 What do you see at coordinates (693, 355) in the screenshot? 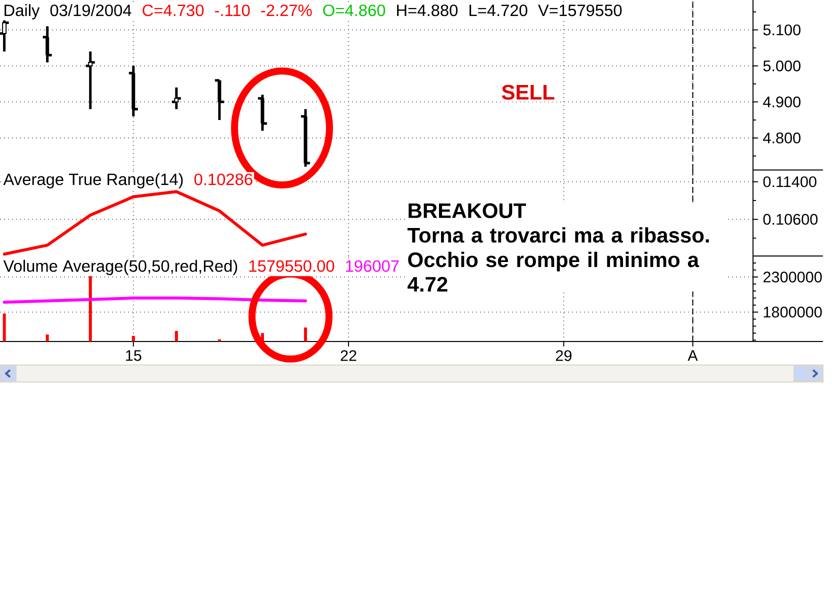
I see `x-tick-label: A` at bounding box center [693, 355].